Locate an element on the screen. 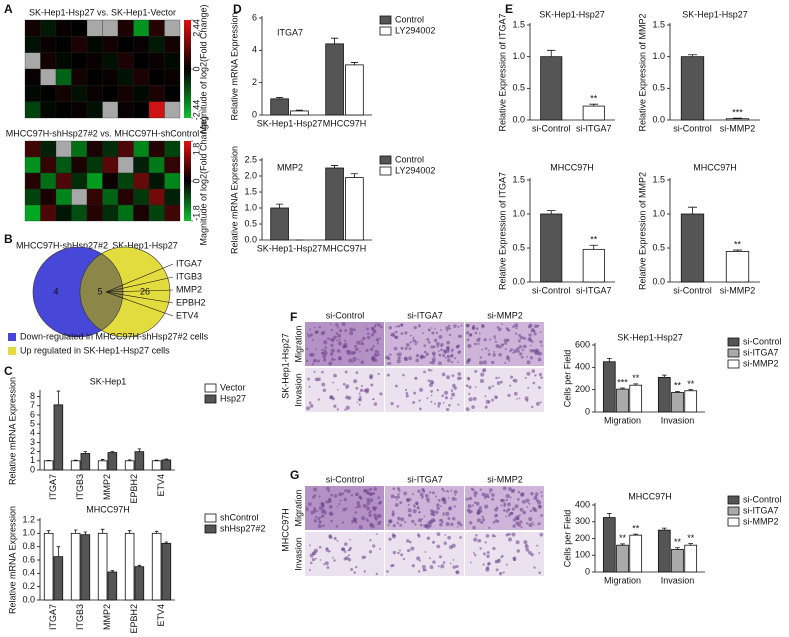 This screenshot has width=789, height=637. y-tick-label: 3 is located at coordinates (32, 442).